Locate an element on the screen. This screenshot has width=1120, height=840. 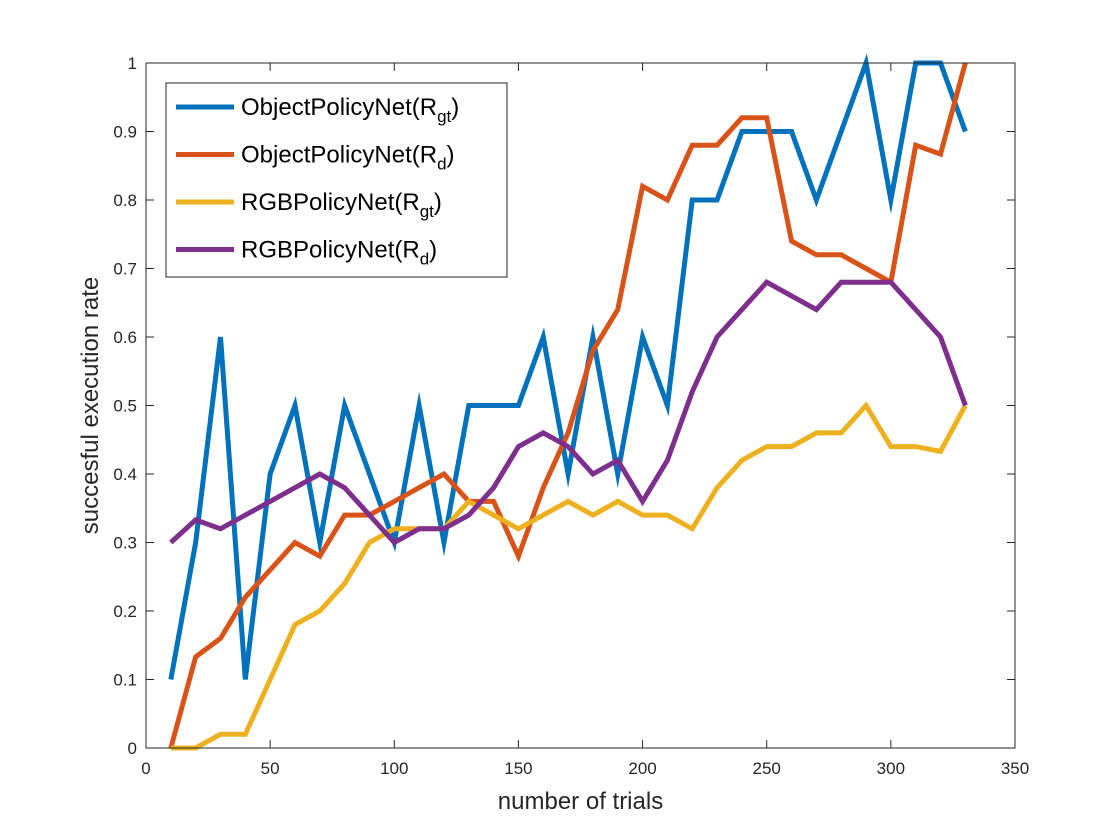
x-tick-label: 250 is located at coordinates (767, 768).